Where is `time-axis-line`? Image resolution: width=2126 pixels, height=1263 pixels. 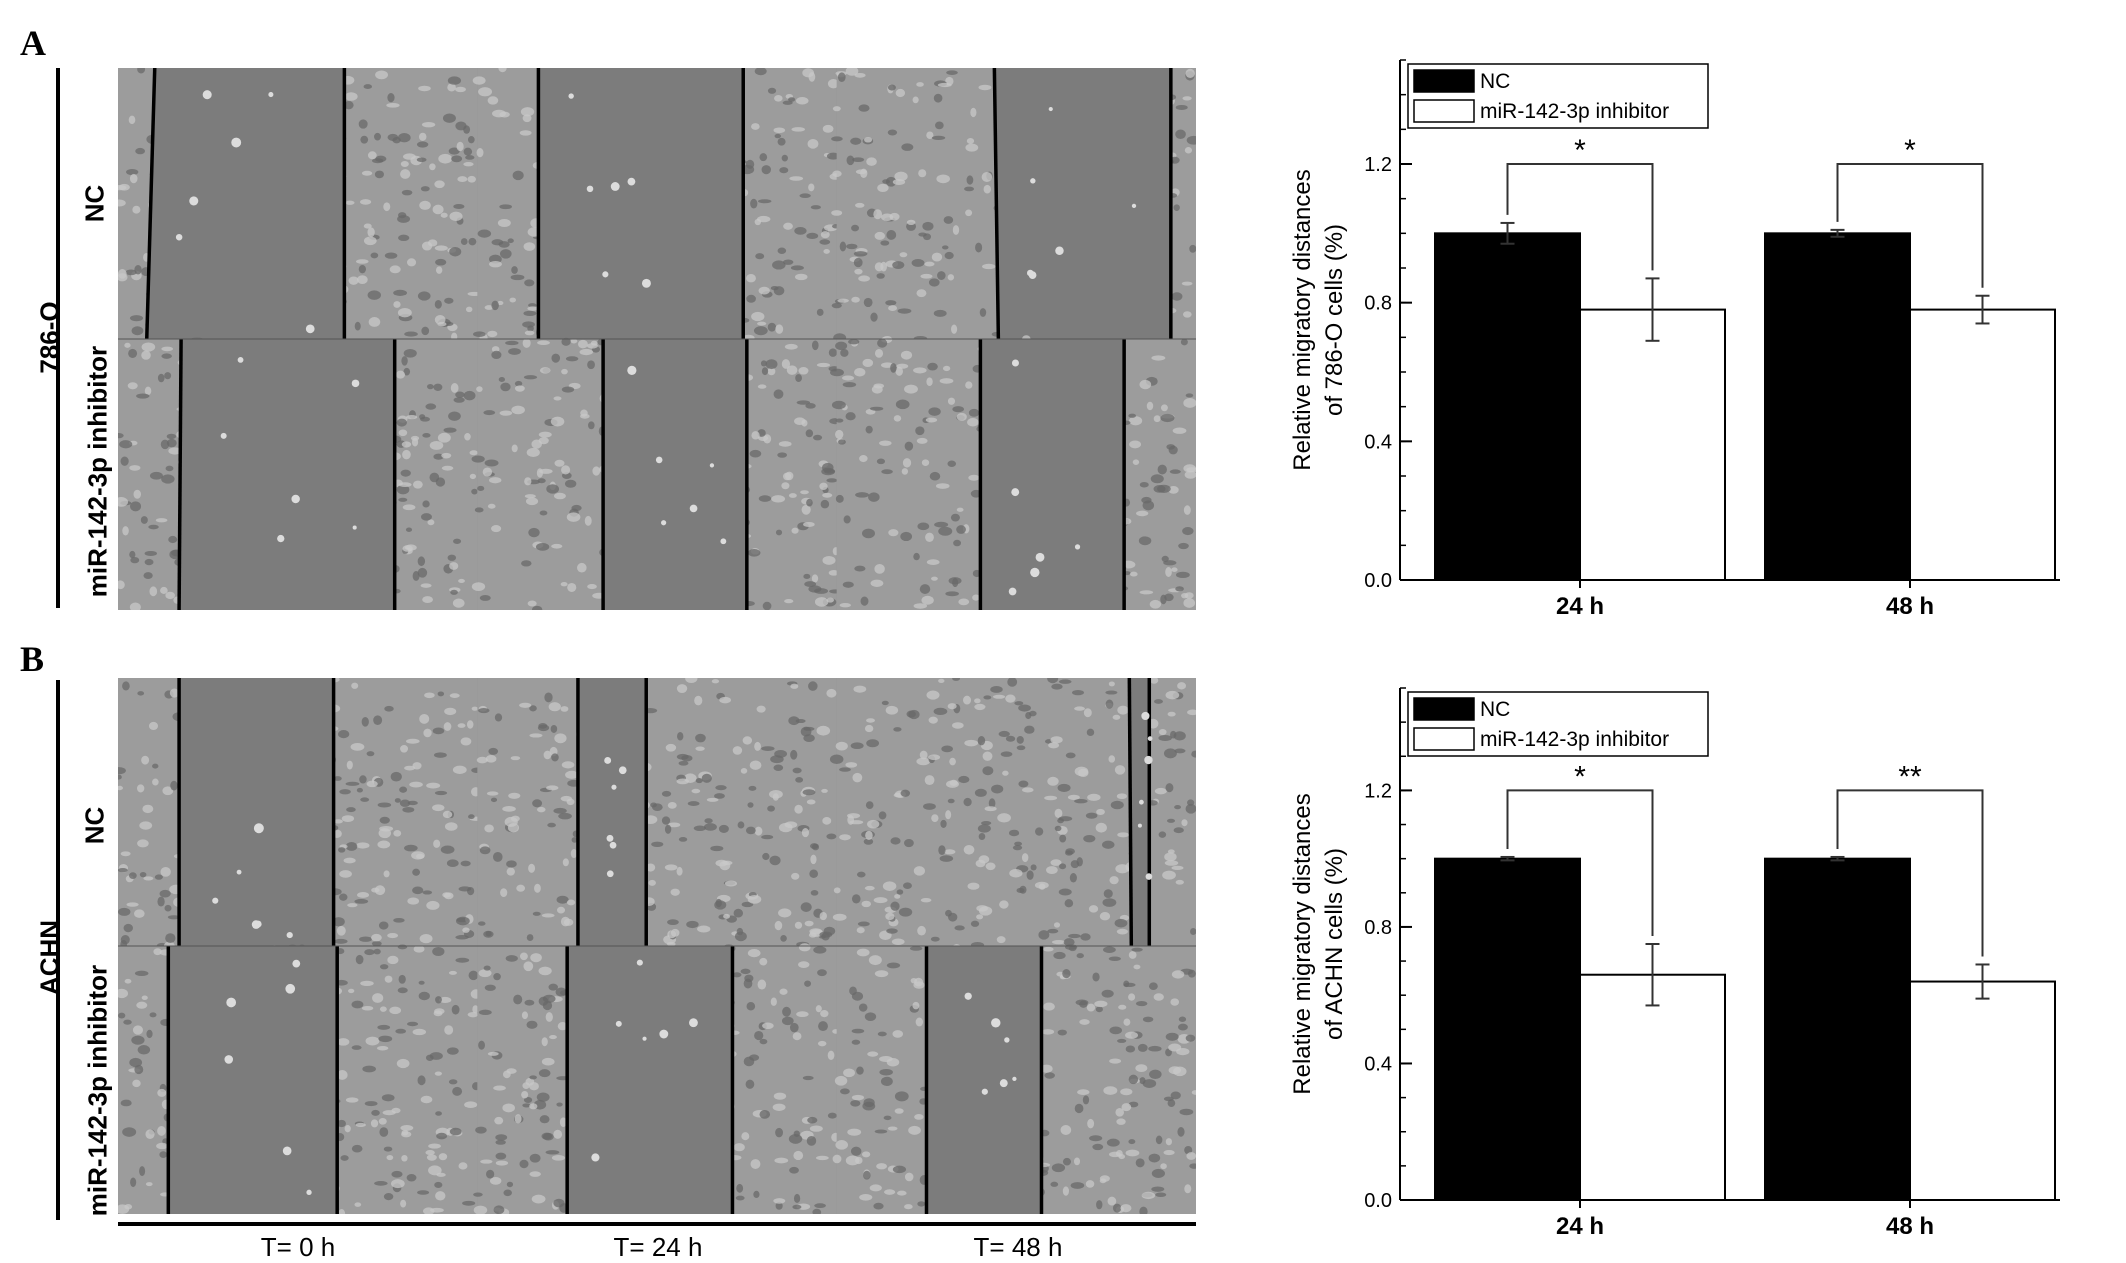
time-axis-line is located at coordinates (657, 1224).